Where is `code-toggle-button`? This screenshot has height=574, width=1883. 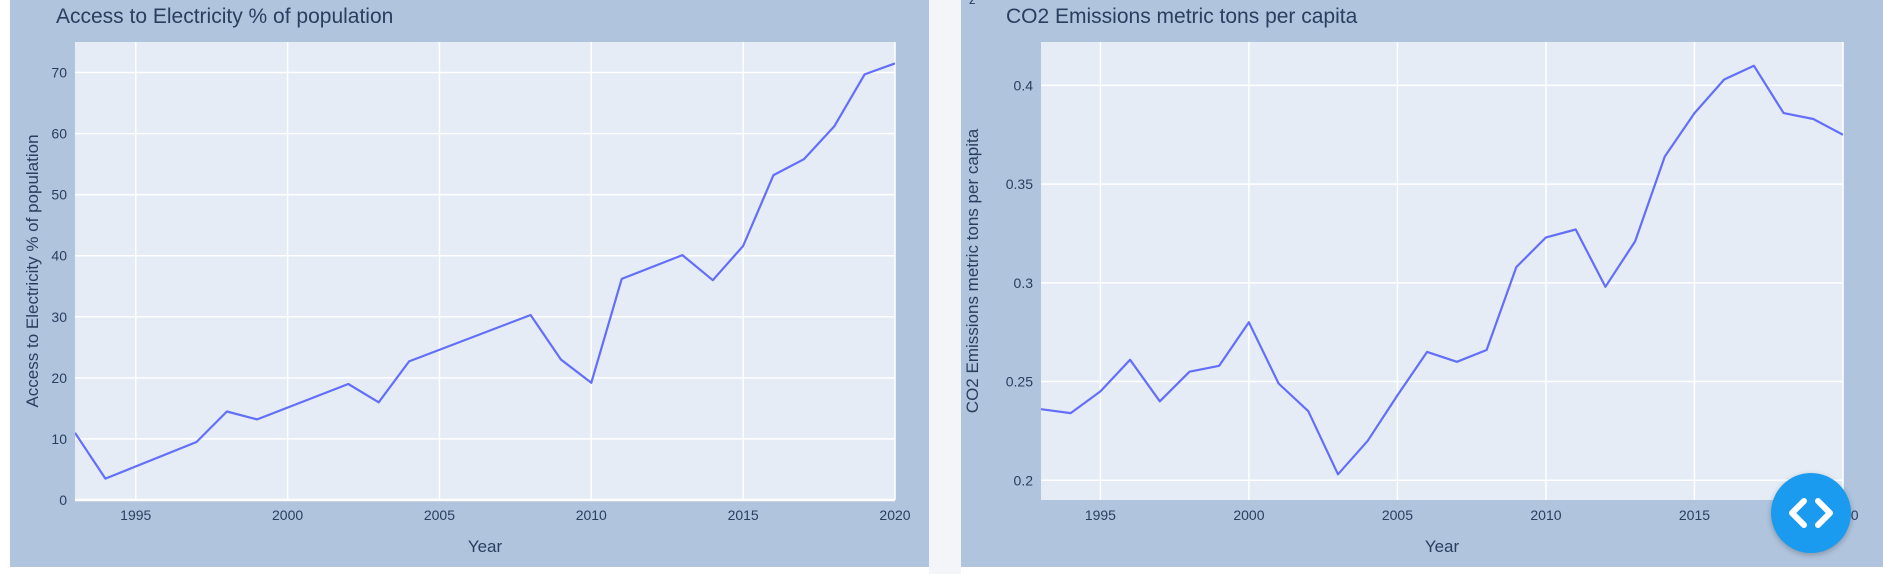 code-toggle-button is located at coordinates (1811, 513).